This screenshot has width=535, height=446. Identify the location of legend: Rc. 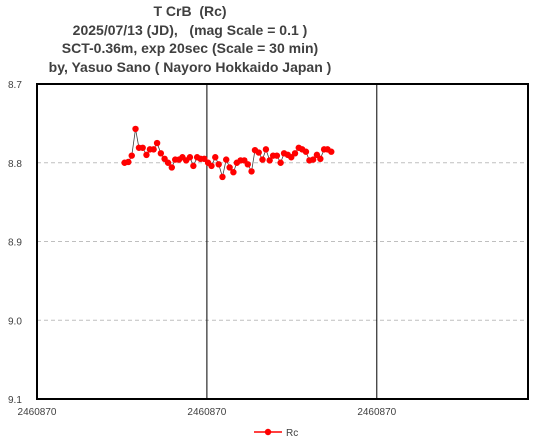
(276, 433).